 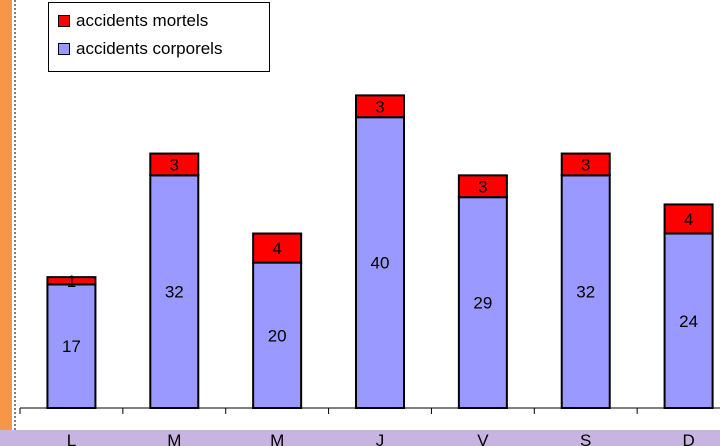 I want to click on legend-item-corporels: accidents corporels, so click(x=140, y=49).